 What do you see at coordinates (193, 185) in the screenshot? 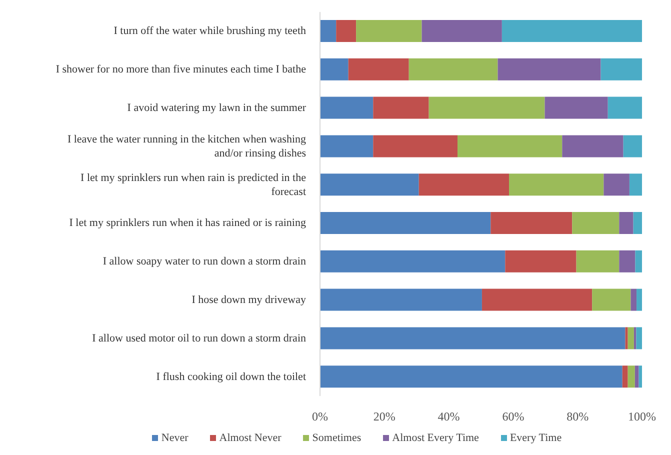
I see `y-tick-label: I let my sprinklers run when rain is predicted in the forecast` at bounding box center [193, 185].